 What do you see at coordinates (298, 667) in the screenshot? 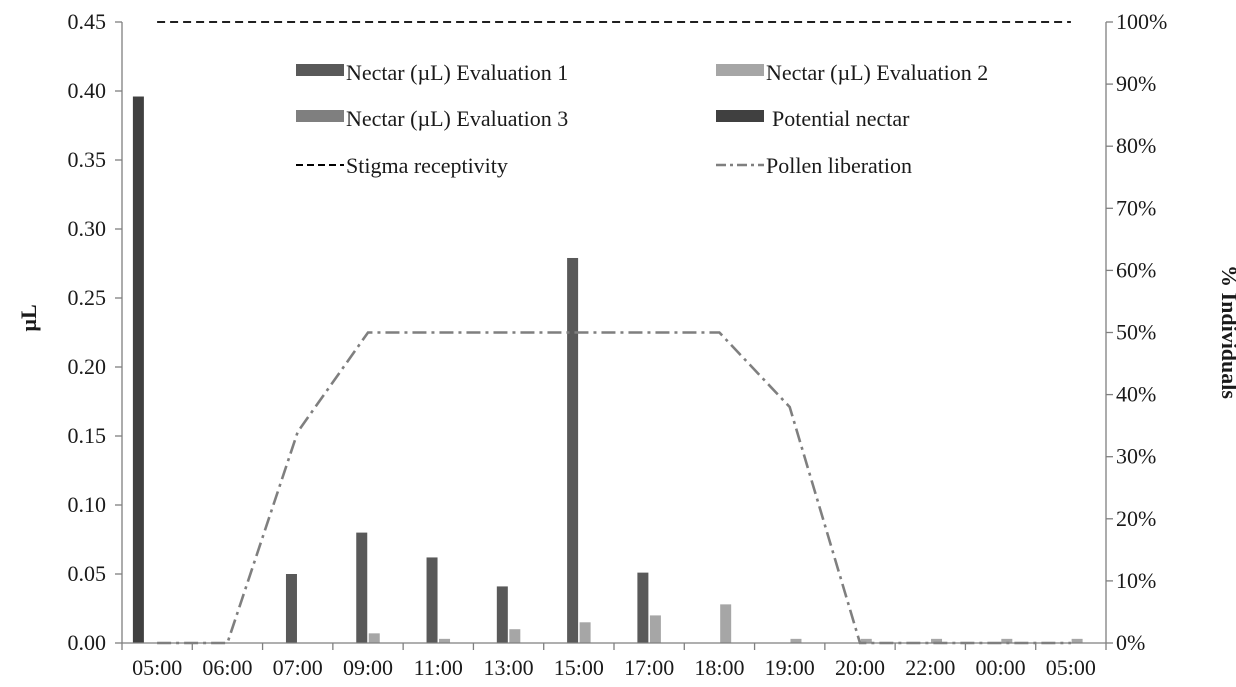
I see `x-tick-label: 07:00` at bounding box center [298, 667].